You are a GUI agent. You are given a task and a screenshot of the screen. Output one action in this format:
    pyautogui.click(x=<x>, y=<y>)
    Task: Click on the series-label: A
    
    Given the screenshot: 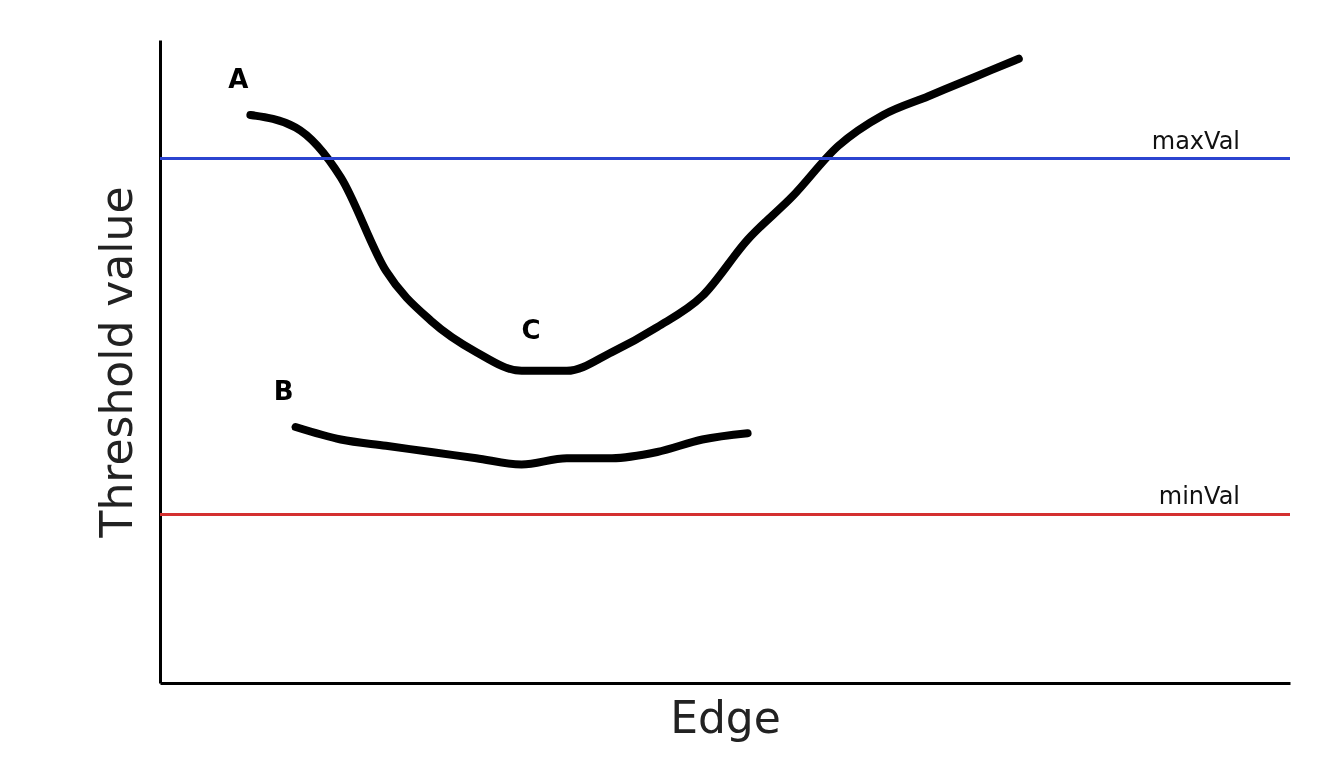 What is the action you would take?
    pyautogui.click(x=238, y=78)
    